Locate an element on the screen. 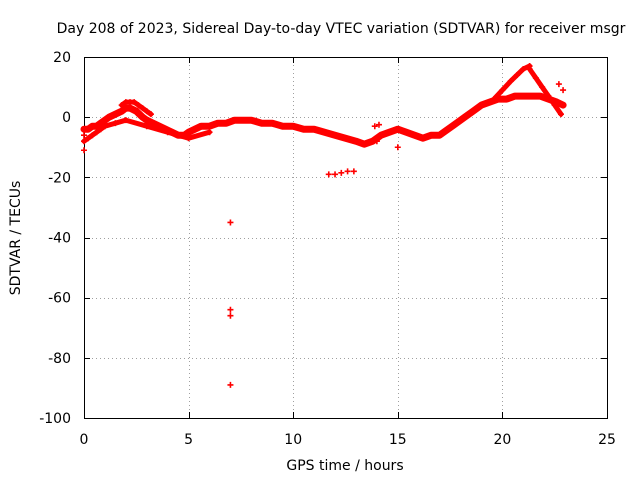  y-tick-label: 20 is located at coordinates (62, 58).